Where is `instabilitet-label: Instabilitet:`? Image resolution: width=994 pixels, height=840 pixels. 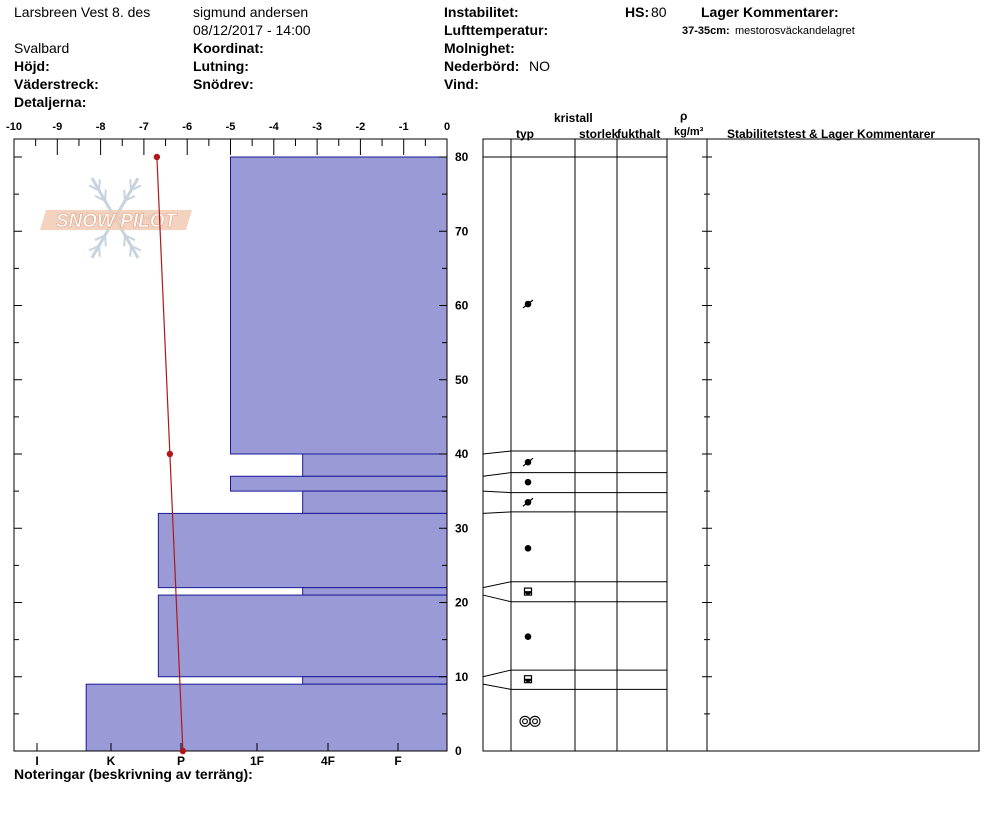
instabilitet-label: Instabilitet: is located at coordinates (481, 12).